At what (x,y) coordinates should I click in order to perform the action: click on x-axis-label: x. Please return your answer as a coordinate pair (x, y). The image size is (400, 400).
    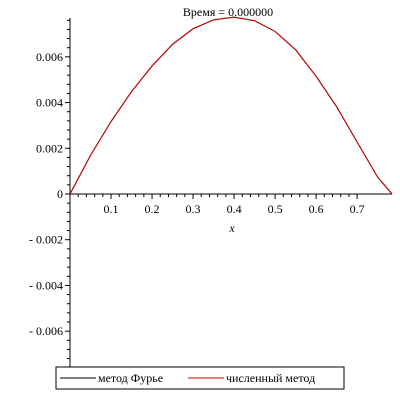
    Looking at the image, I should click on (231, 228).